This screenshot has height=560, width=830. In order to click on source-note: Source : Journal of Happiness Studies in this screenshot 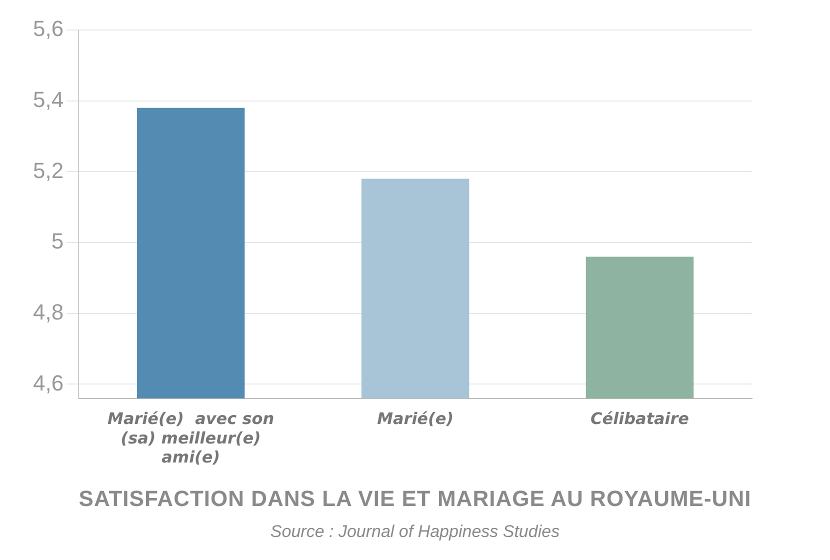, I will do `click(415, 532)`.